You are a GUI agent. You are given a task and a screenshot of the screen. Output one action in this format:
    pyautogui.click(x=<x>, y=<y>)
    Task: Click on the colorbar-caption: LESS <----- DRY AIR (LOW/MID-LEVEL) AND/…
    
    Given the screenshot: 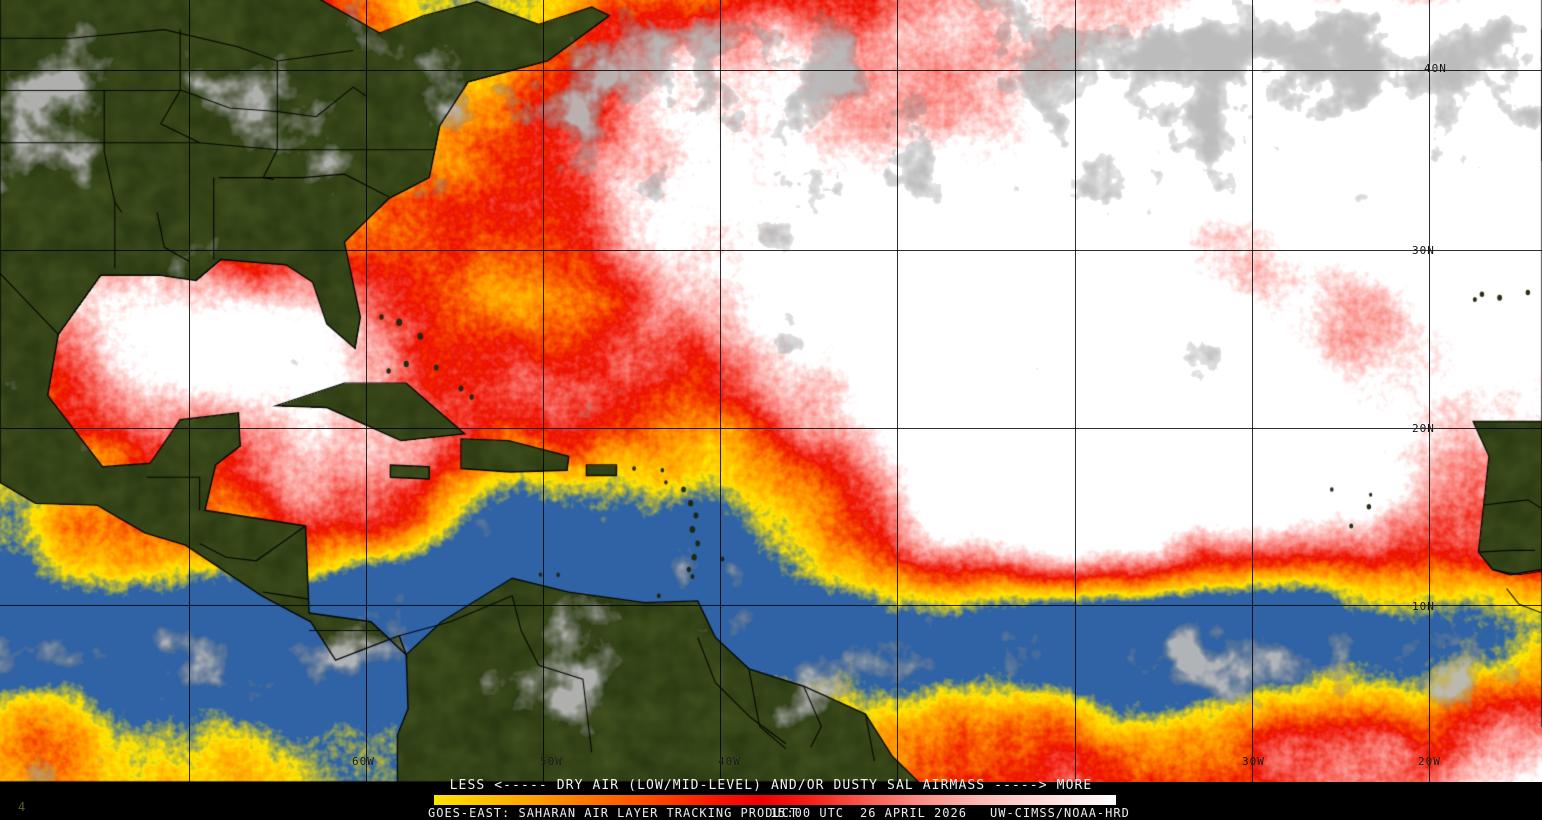 What is the action you would take?
    pyautogui.click(x=771, y=785)
    